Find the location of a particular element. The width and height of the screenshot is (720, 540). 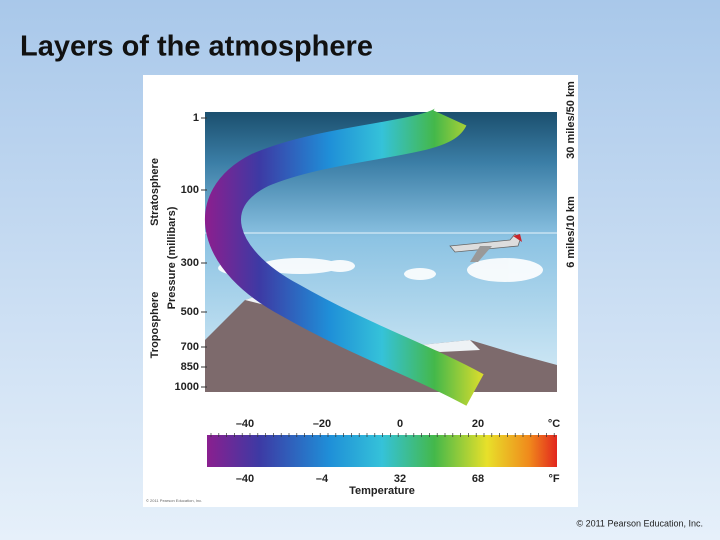

pressure-tick-label: 850 is located at coordinates (190, 367).